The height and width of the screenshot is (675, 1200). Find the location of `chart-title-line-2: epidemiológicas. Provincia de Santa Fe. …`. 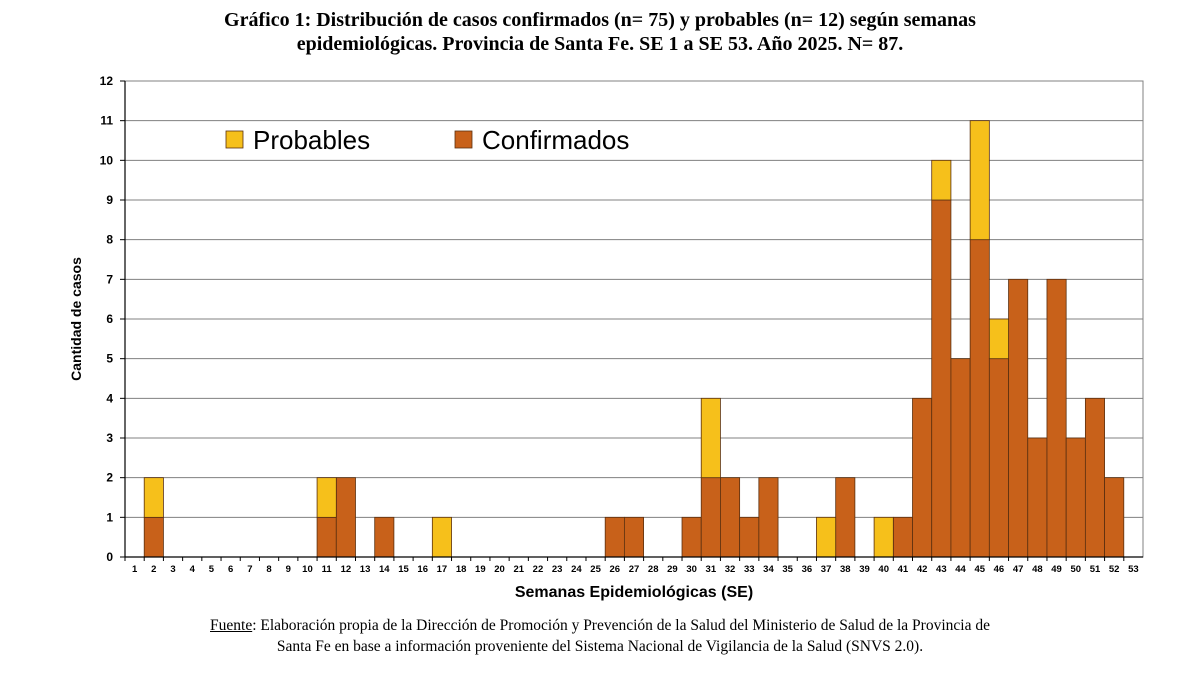

chart-title-line-2: epidemiológicas. Provincia de Santa Fe. … is located at coordinates (600, 44).